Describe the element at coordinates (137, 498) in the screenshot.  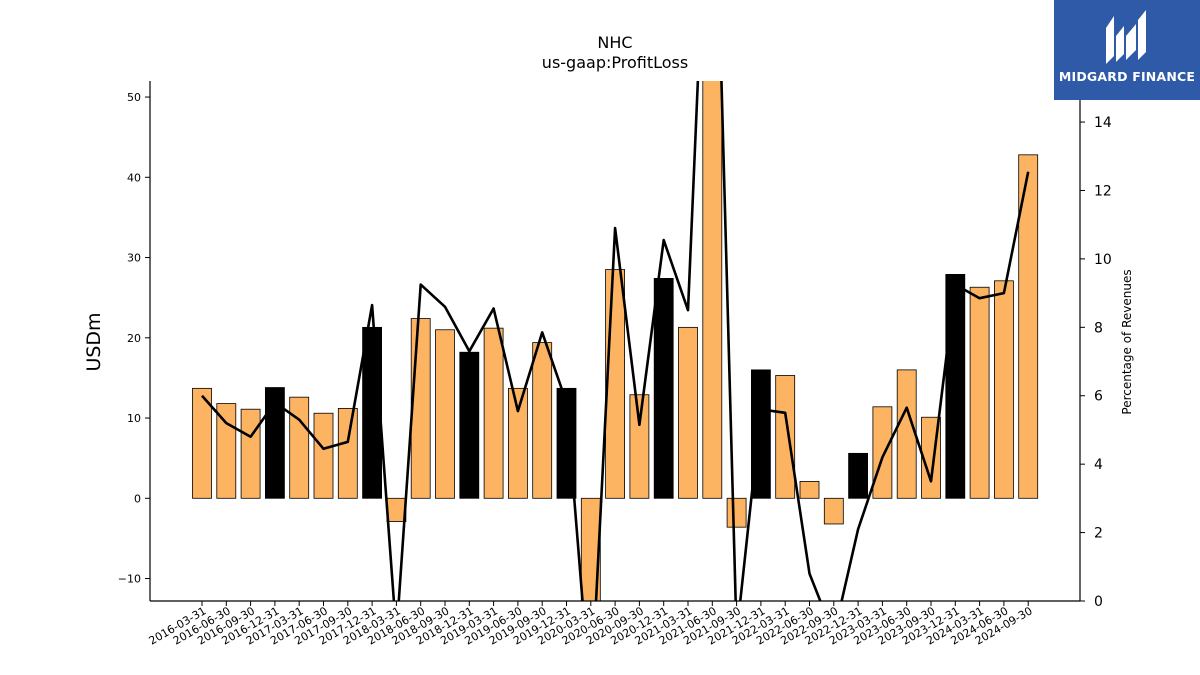
I see `y-tick-label: 0` at that location.